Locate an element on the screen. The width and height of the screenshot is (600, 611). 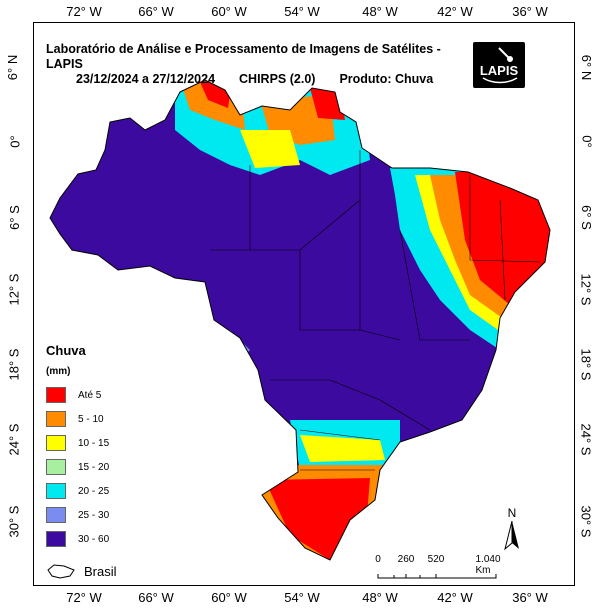
legend-unit: (mm) is located at coordinates (58, 371).